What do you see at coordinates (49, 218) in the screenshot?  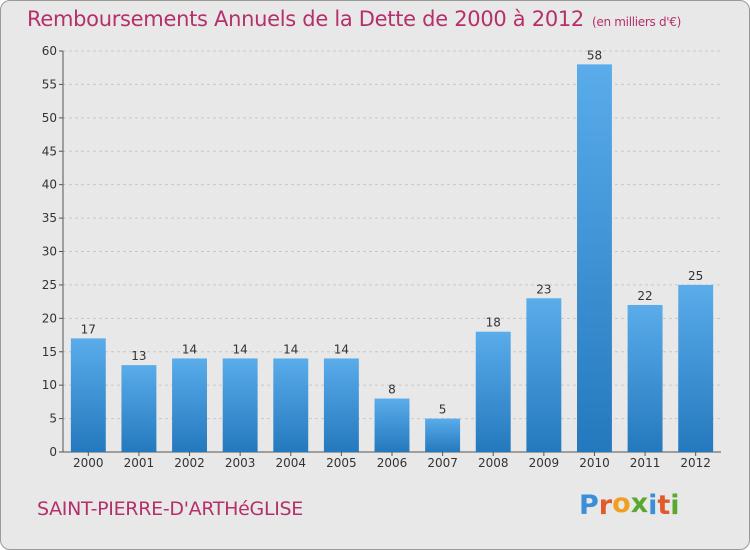 I see `y-tick-label: 35` at bounding box center [49, 218].